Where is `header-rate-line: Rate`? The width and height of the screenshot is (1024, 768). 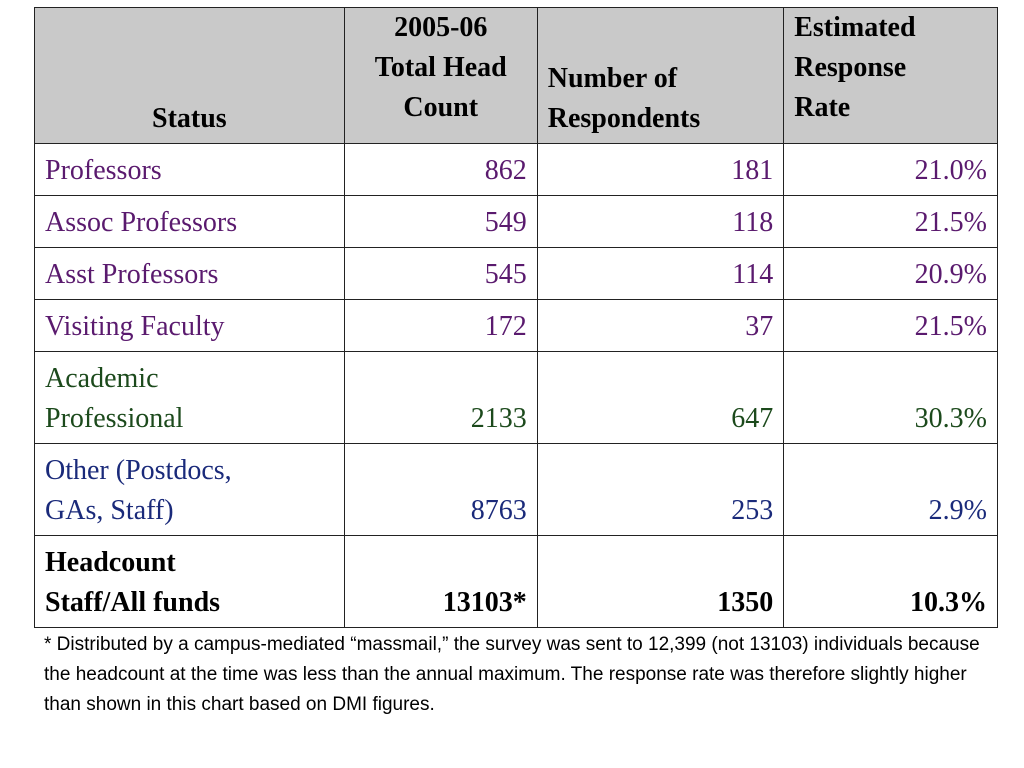
header-rate-line: Rate is located at coordinates (822, 107).